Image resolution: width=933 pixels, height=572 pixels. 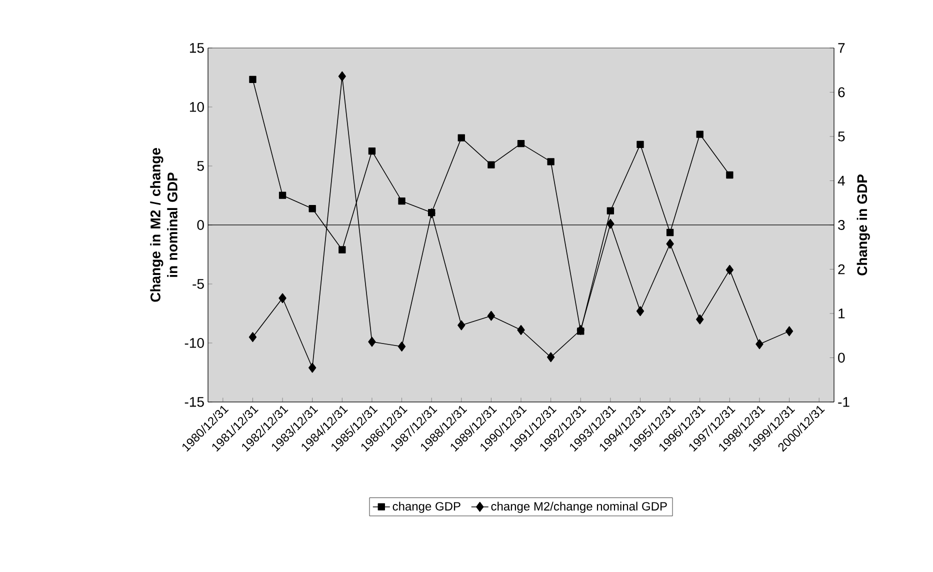 I want to click on y2-tick-label: 2, so click(x=841, y=269).